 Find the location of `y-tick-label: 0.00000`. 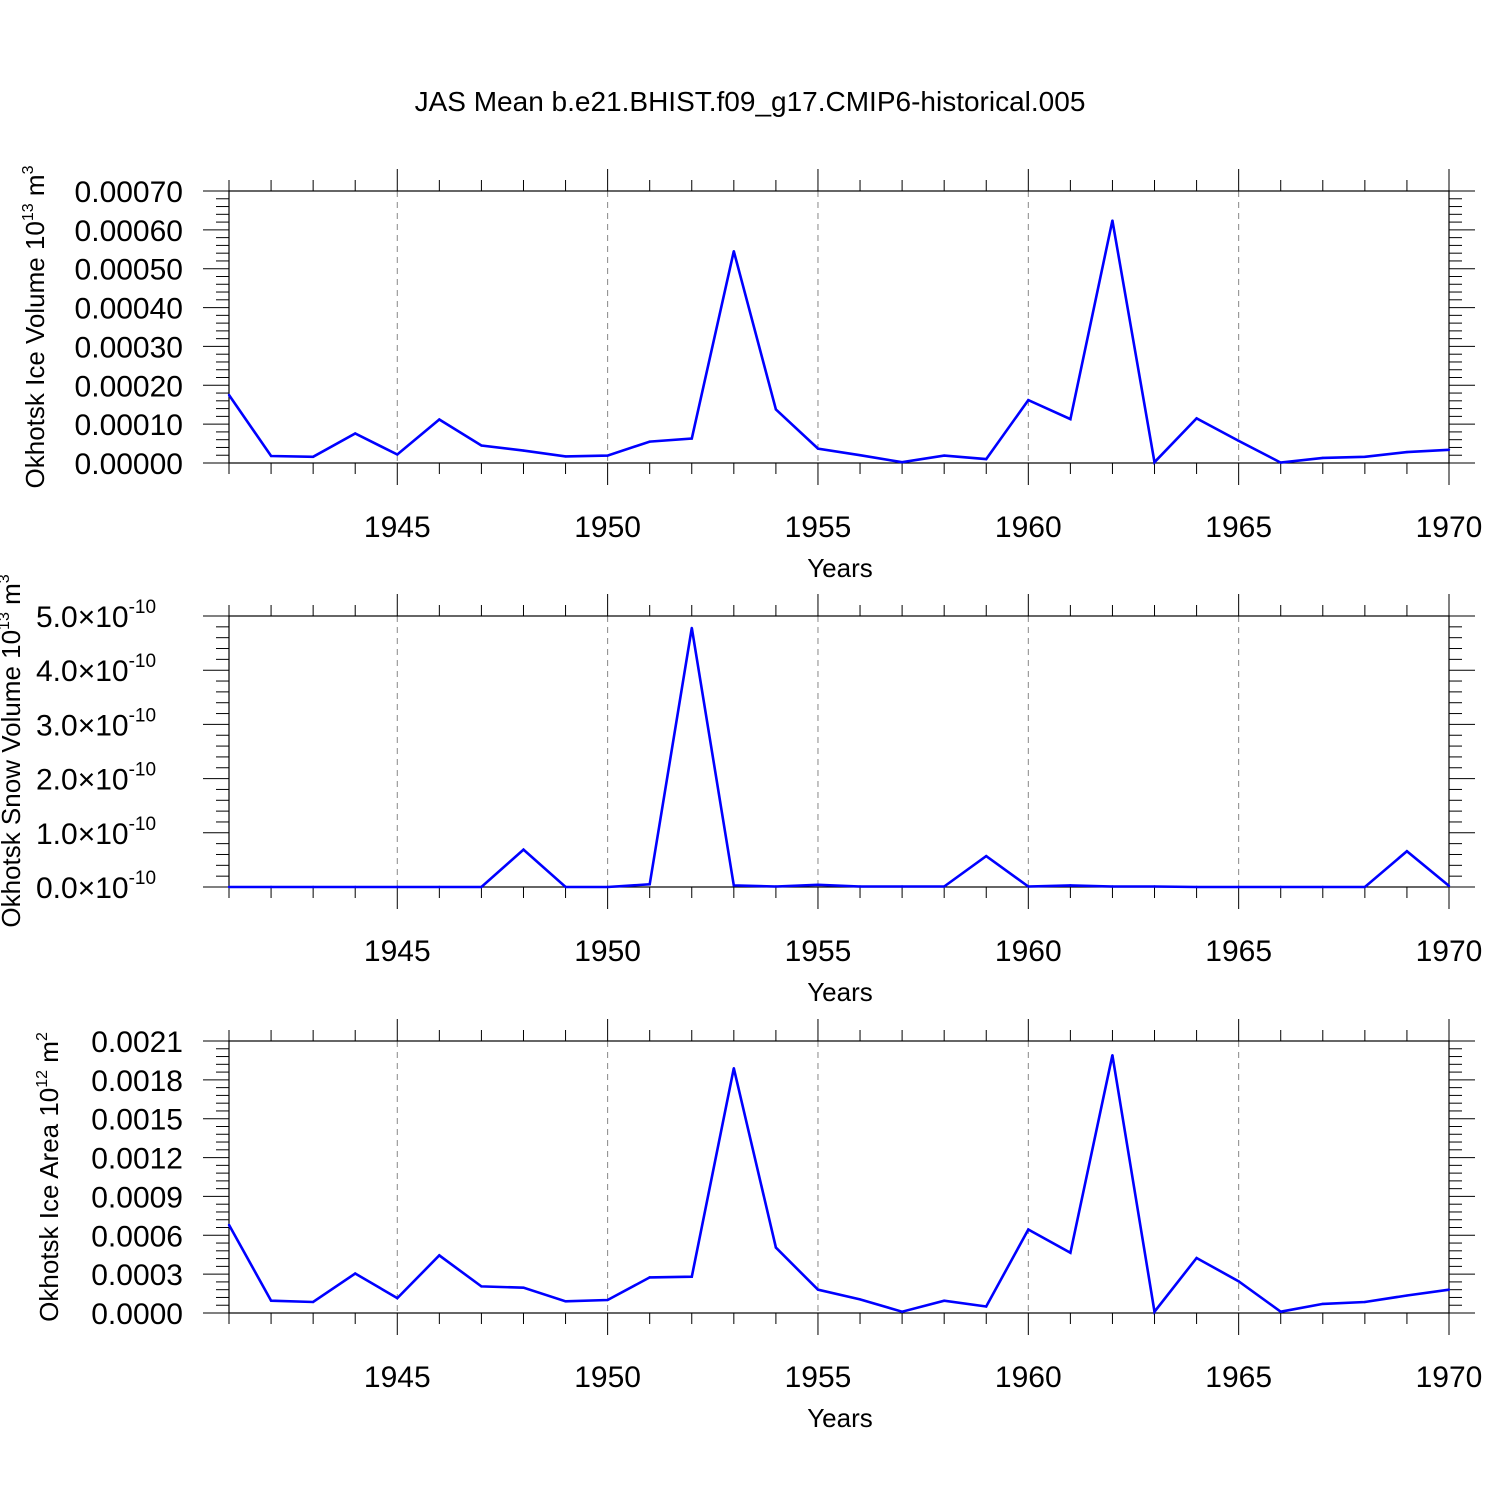

y-tick-label: 0.00000 is located at coordinates (129, 464).